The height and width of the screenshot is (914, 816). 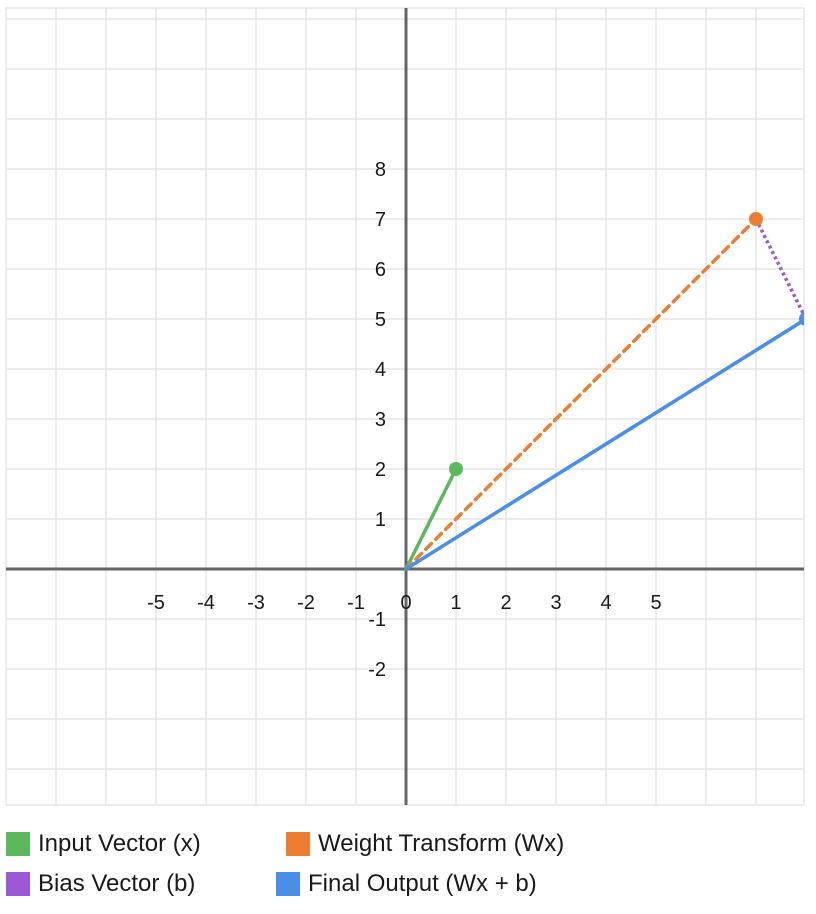 What do you see at coordinates (18, 884) in the screenshot?
I see `legend-swatch-bias-vector` at bounding box center [18, 884].